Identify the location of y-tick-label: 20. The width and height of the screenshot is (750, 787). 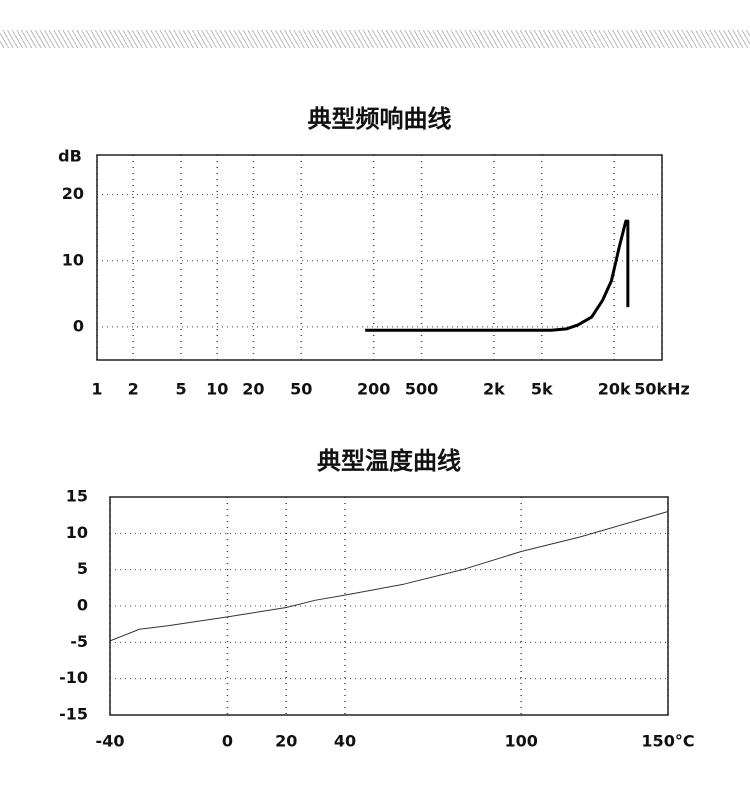
(73, 193).